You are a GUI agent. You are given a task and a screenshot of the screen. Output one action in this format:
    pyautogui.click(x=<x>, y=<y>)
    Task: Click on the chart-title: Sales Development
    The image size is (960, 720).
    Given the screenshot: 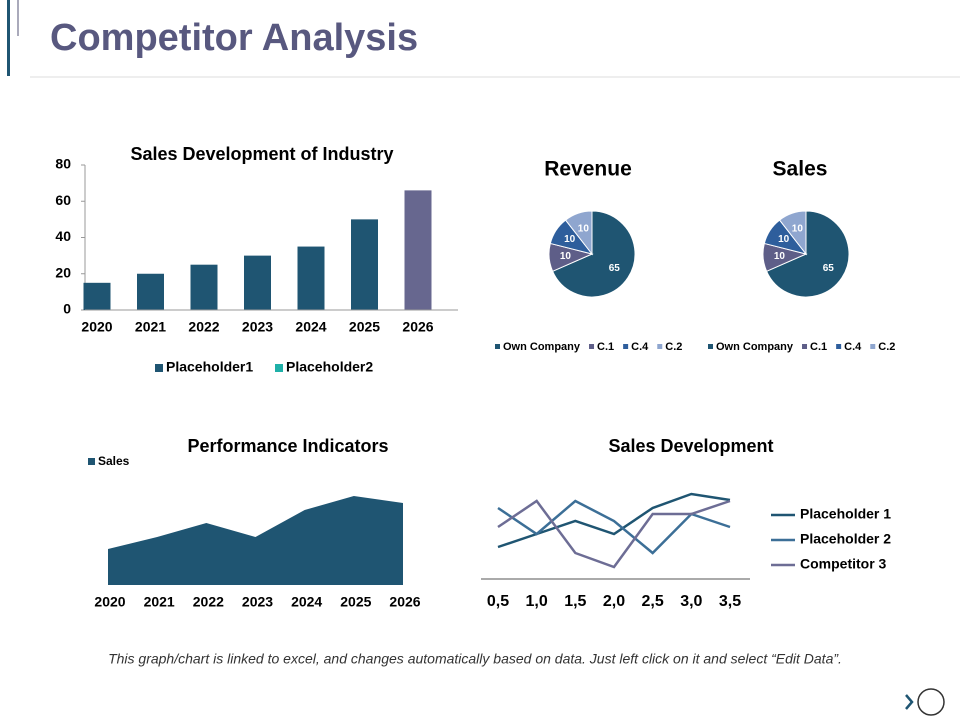 What is the action you would take?
    pyautogui.click(x=690, y=446)
    